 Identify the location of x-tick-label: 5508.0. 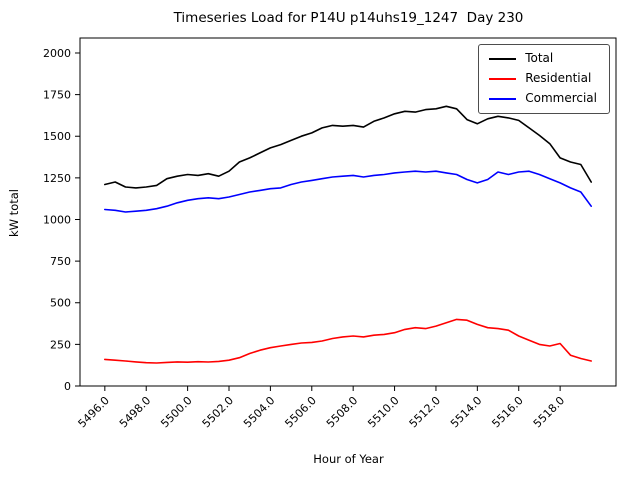
(342, 412).